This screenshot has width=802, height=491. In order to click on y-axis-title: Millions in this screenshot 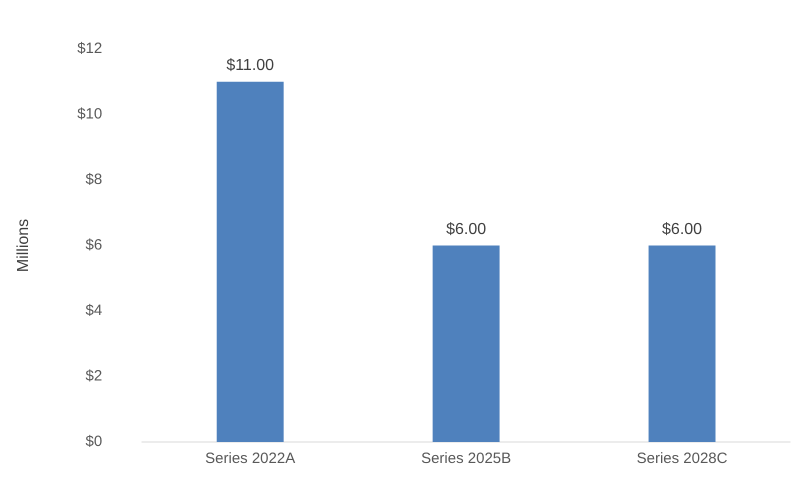, I will do `click(23, 245)`.